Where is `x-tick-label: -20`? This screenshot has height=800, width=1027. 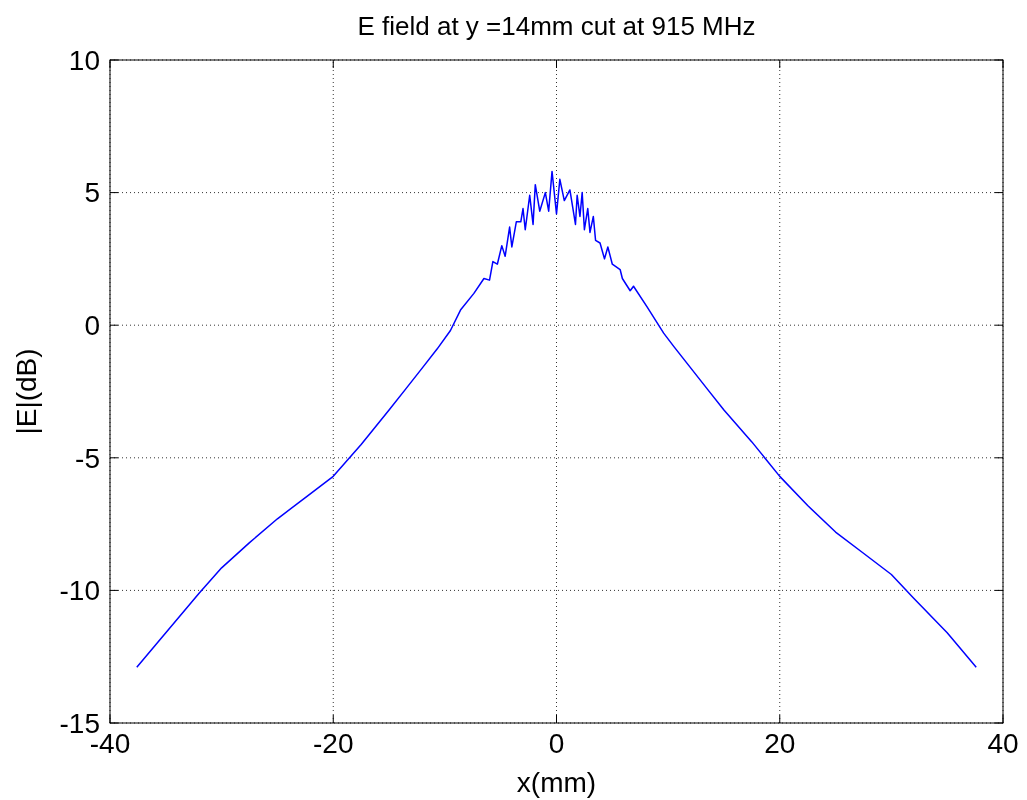 x-tick-label: -20 is located at coordinates (333, 743).